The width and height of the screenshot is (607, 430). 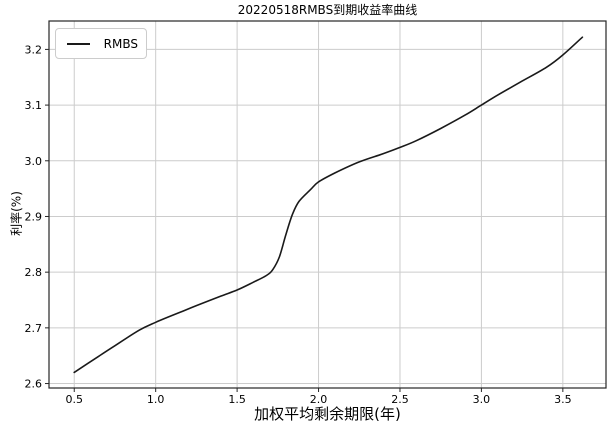 I want to click on x-tick-label: 3.5, so click(x=563, y=399).